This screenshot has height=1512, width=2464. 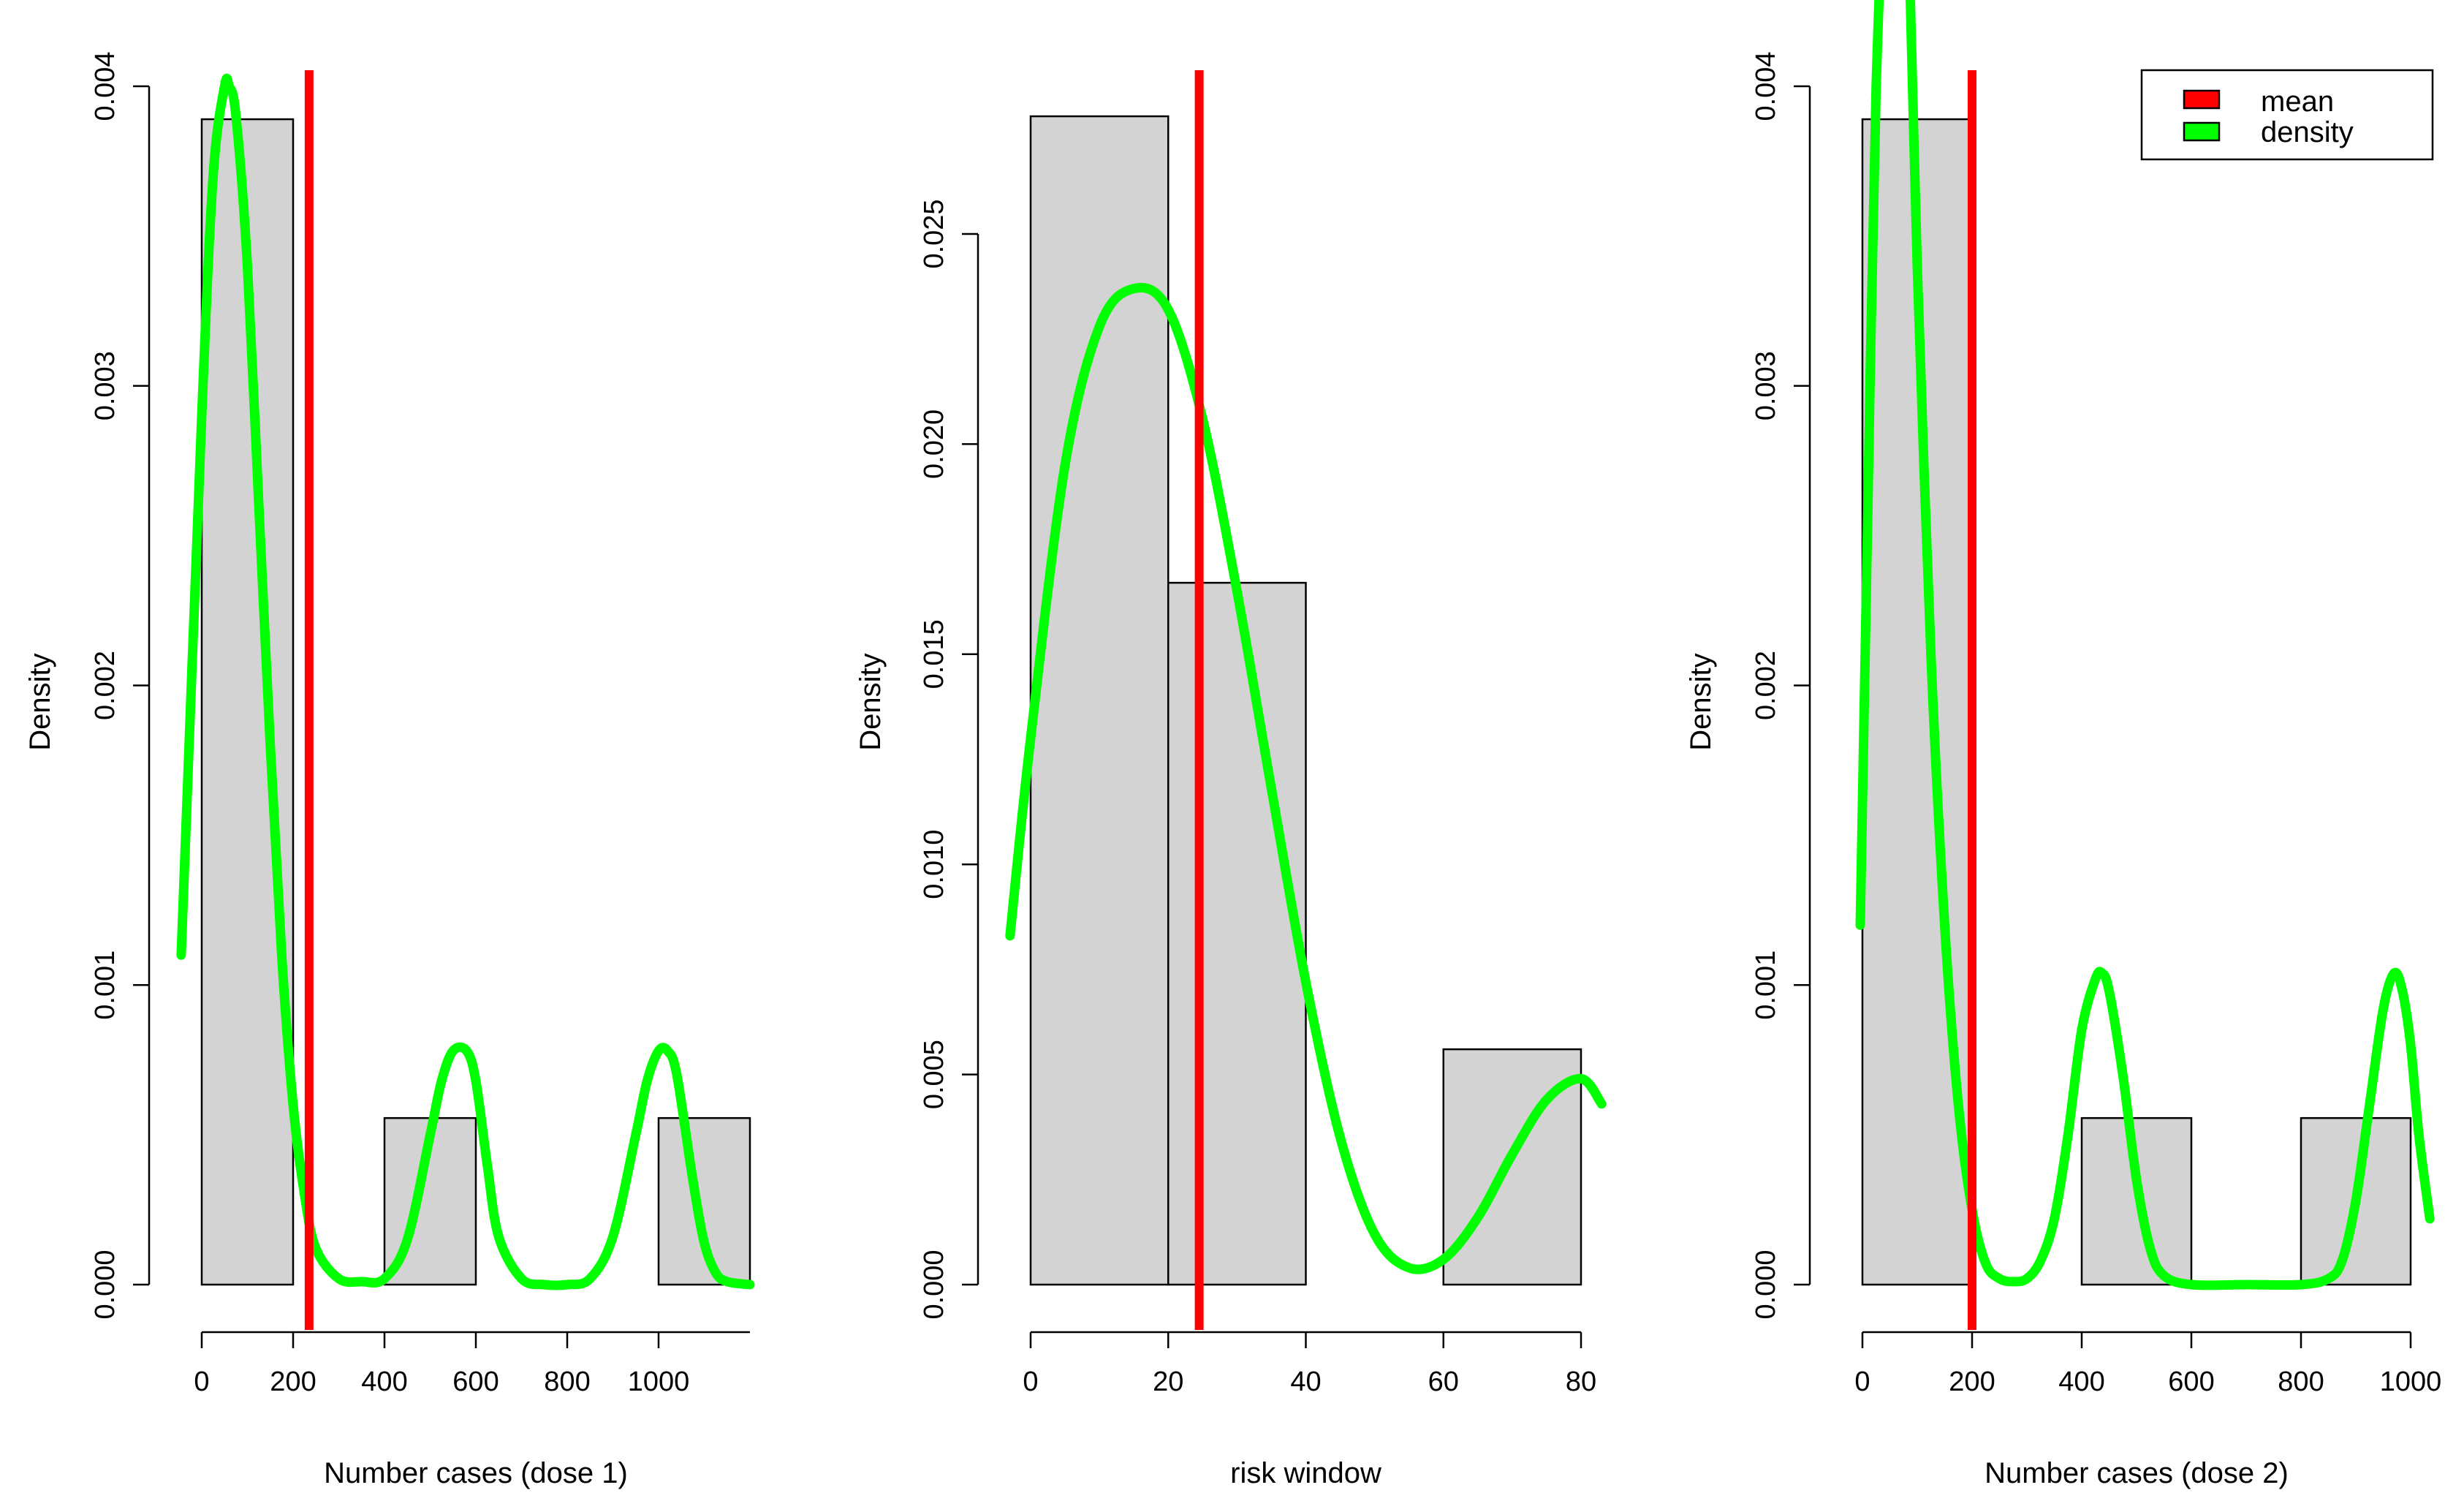 I want to click on x-tick-label: 40, so click(x=1305, y=1382).